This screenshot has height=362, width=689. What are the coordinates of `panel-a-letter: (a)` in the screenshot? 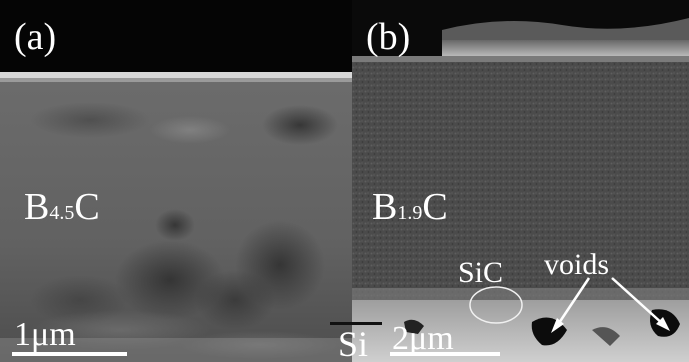 It's located at (35, 37).